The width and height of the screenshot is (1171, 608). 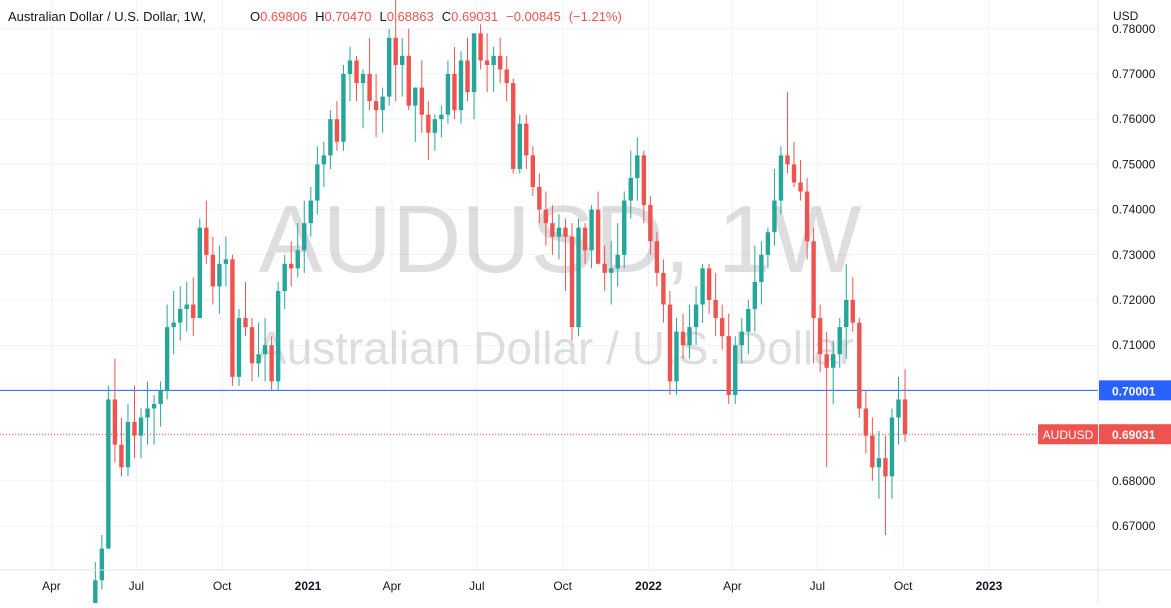 What do you see at coordinates (1134, 210) in the screenshot?
I see `price-tick-label: 0.74000` at bounding box center [1134, 210].